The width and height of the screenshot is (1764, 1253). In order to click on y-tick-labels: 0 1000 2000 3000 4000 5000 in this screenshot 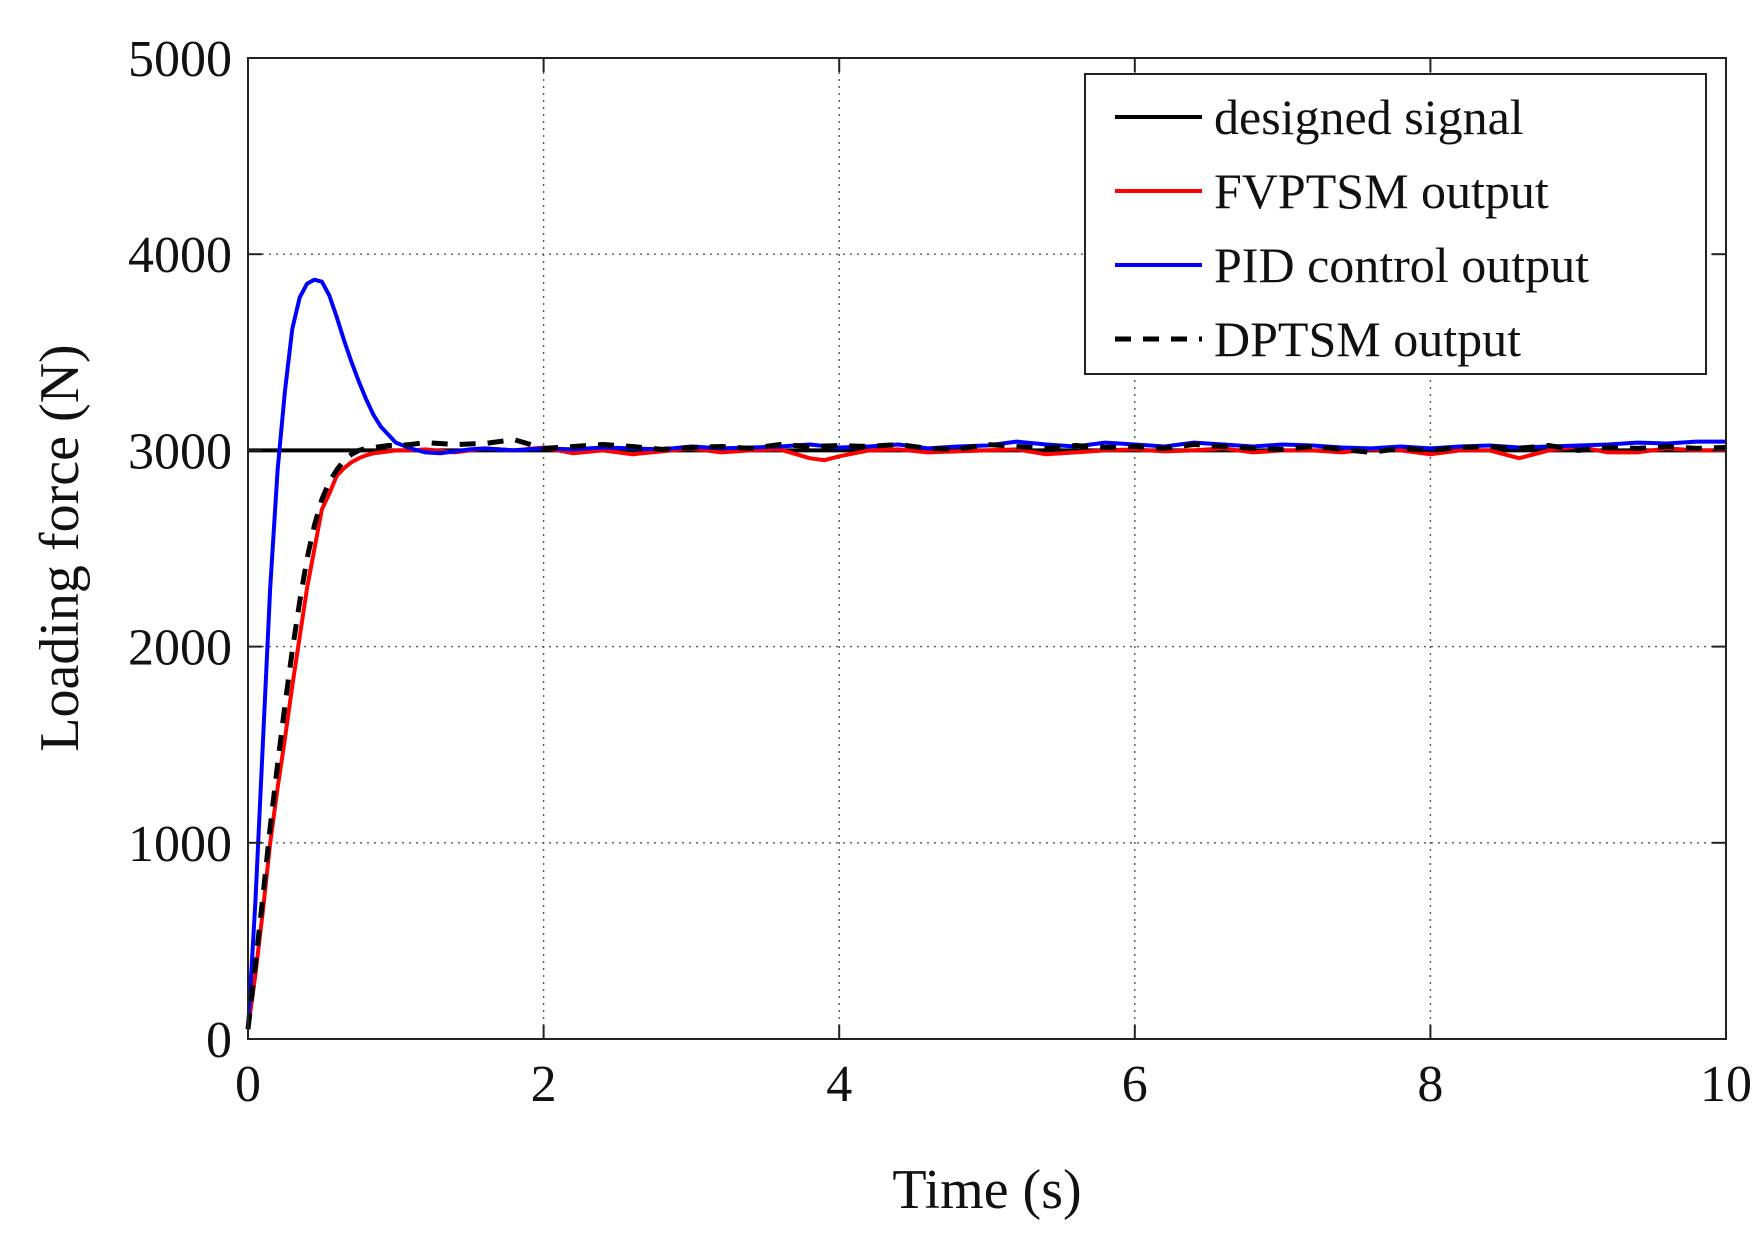, I will do `click(180, 550)`.